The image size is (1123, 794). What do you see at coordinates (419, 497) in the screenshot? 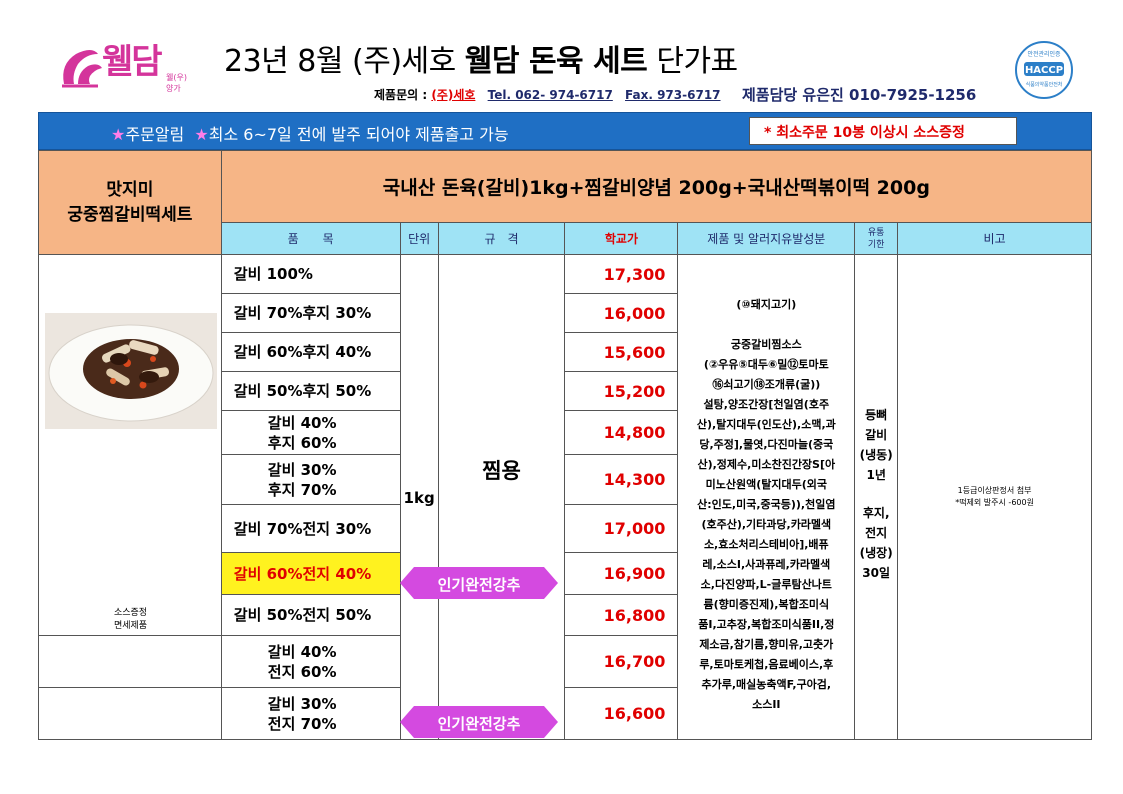
I see `unit-merged-cell: 1kg` at bounding box center [419, 497].